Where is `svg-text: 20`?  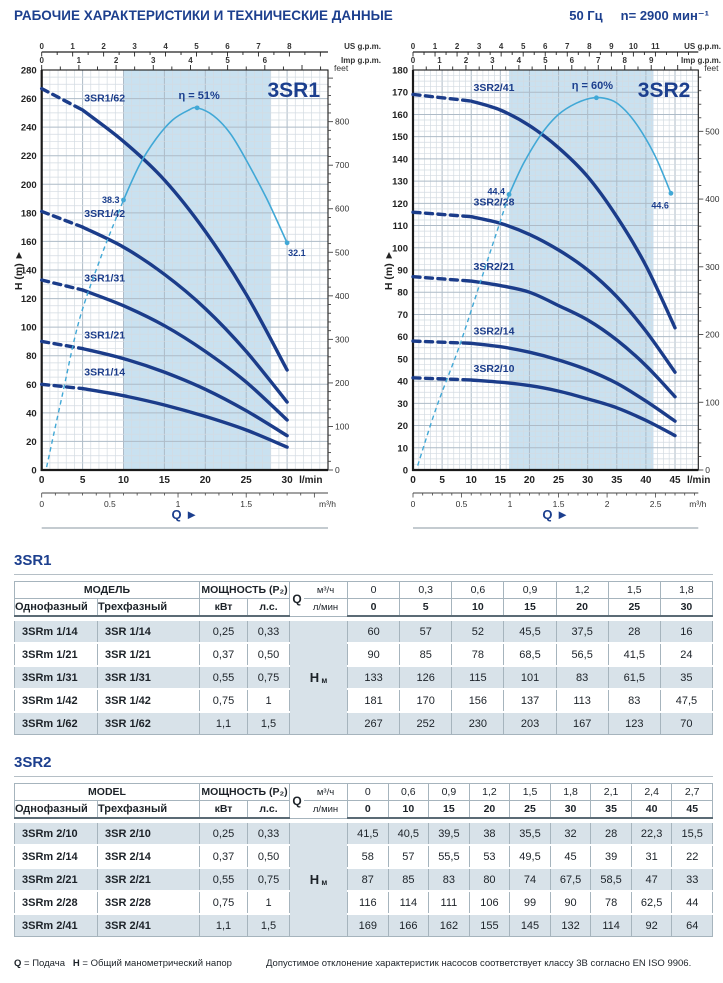
svg-text: 20 is located at coordinates (530, 480).